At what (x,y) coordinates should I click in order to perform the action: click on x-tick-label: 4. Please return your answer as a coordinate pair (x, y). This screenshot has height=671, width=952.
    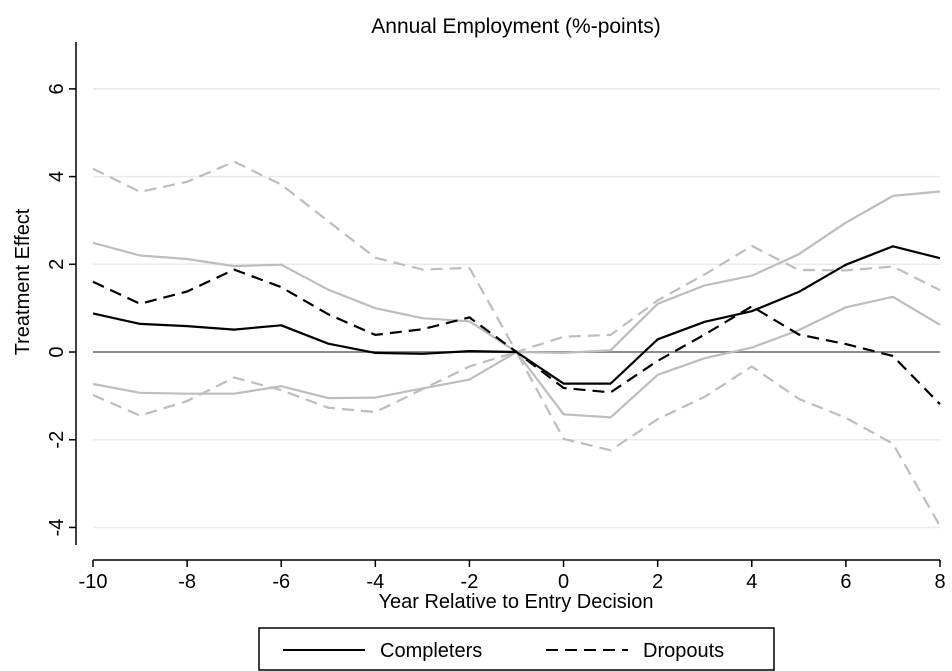
    Looking at the image, I should click on (751, 582).